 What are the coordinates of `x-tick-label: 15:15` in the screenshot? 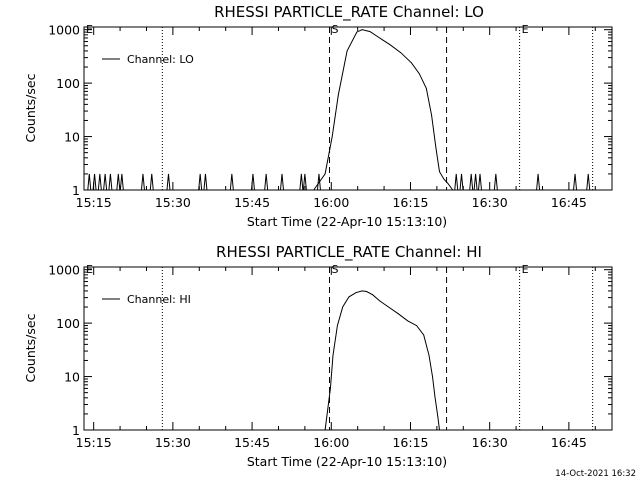 It's located at (94, 442).